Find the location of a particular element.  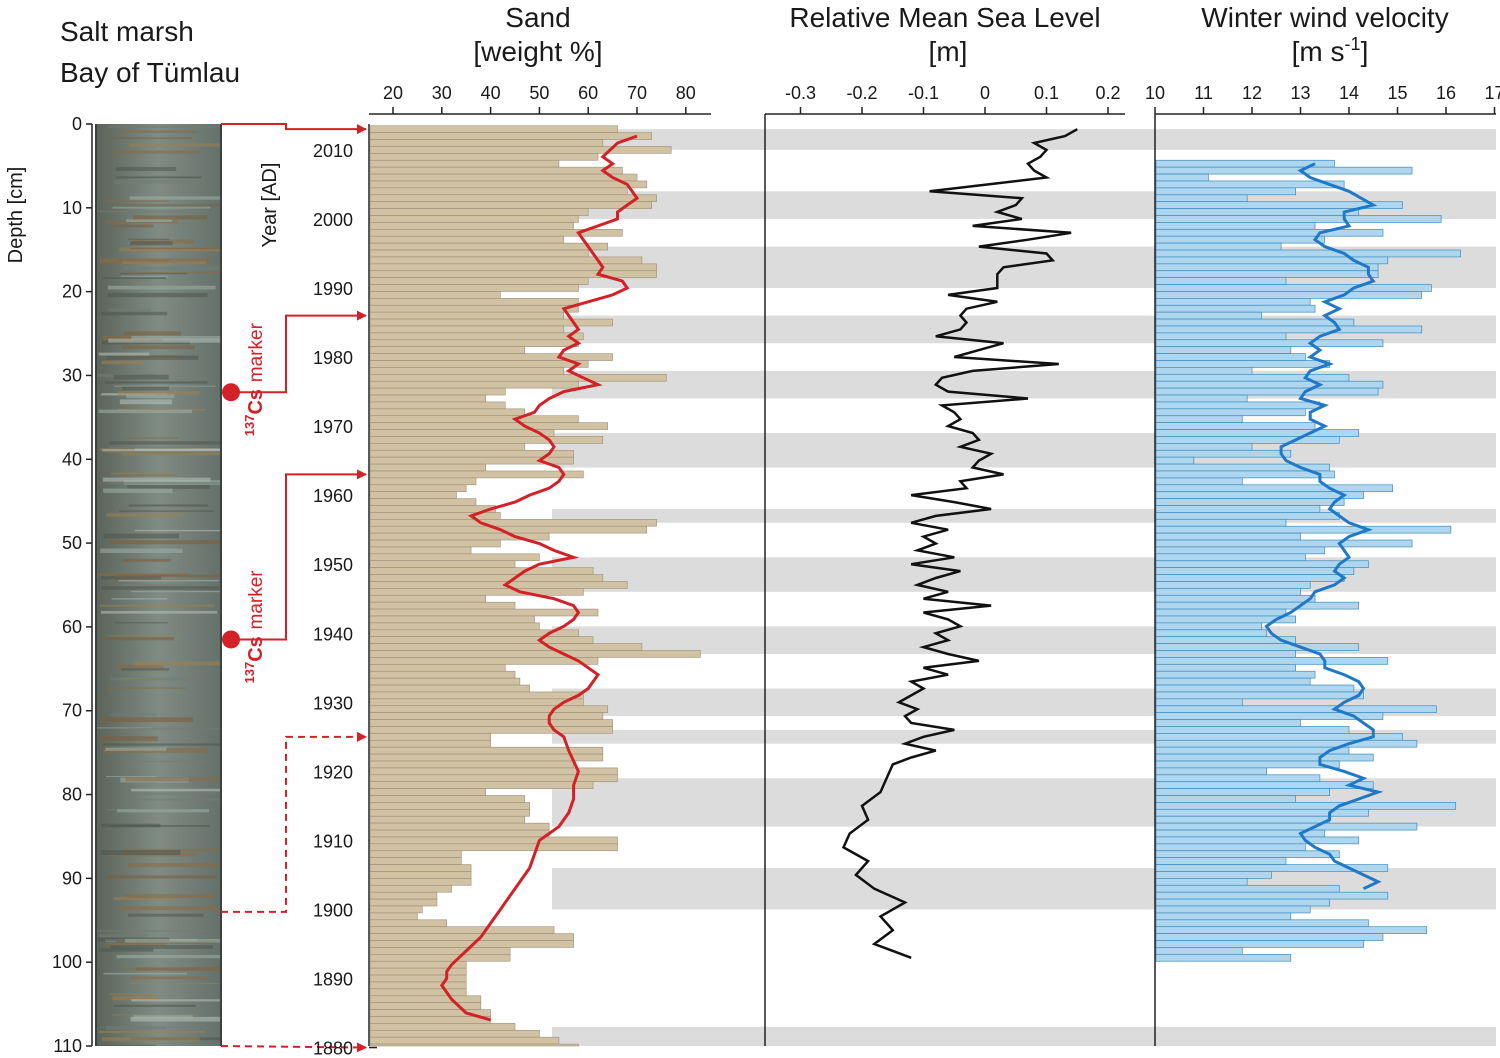

year-tick-label: 1990 is located at coordinates (333, 289).